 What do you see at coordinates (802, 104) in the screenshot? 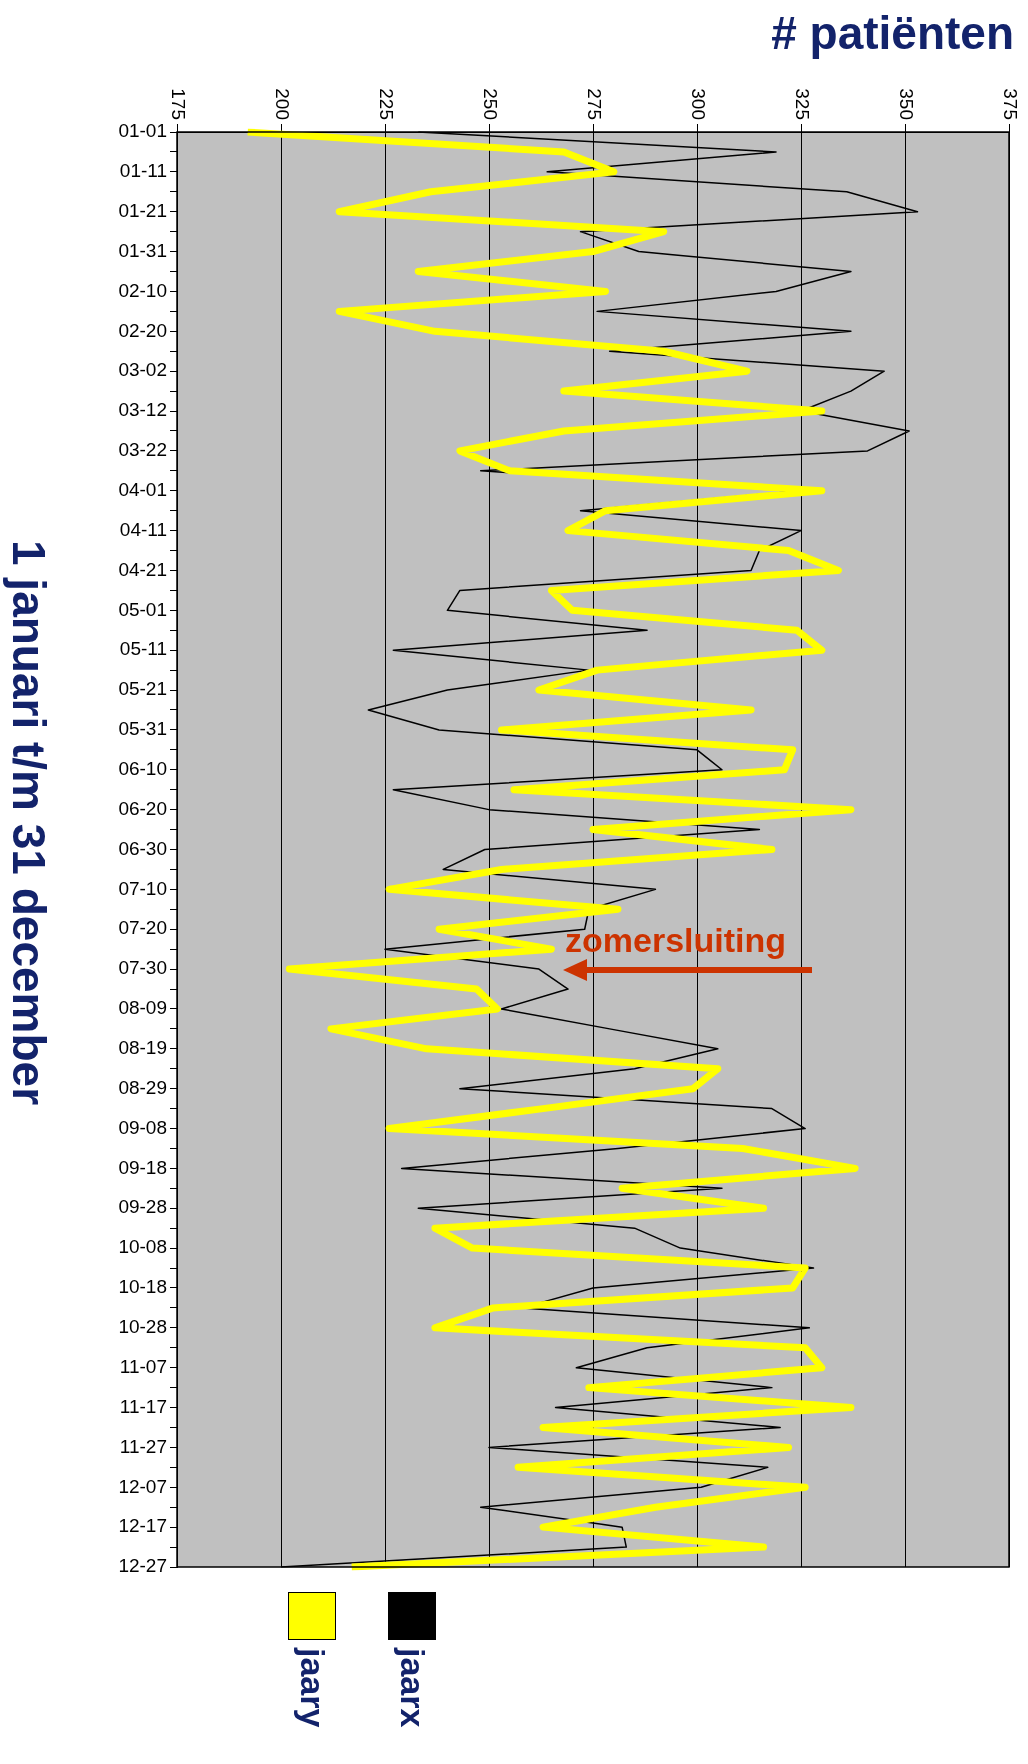
I see `x-tick-label: 325` at bounding box center [802, 104].